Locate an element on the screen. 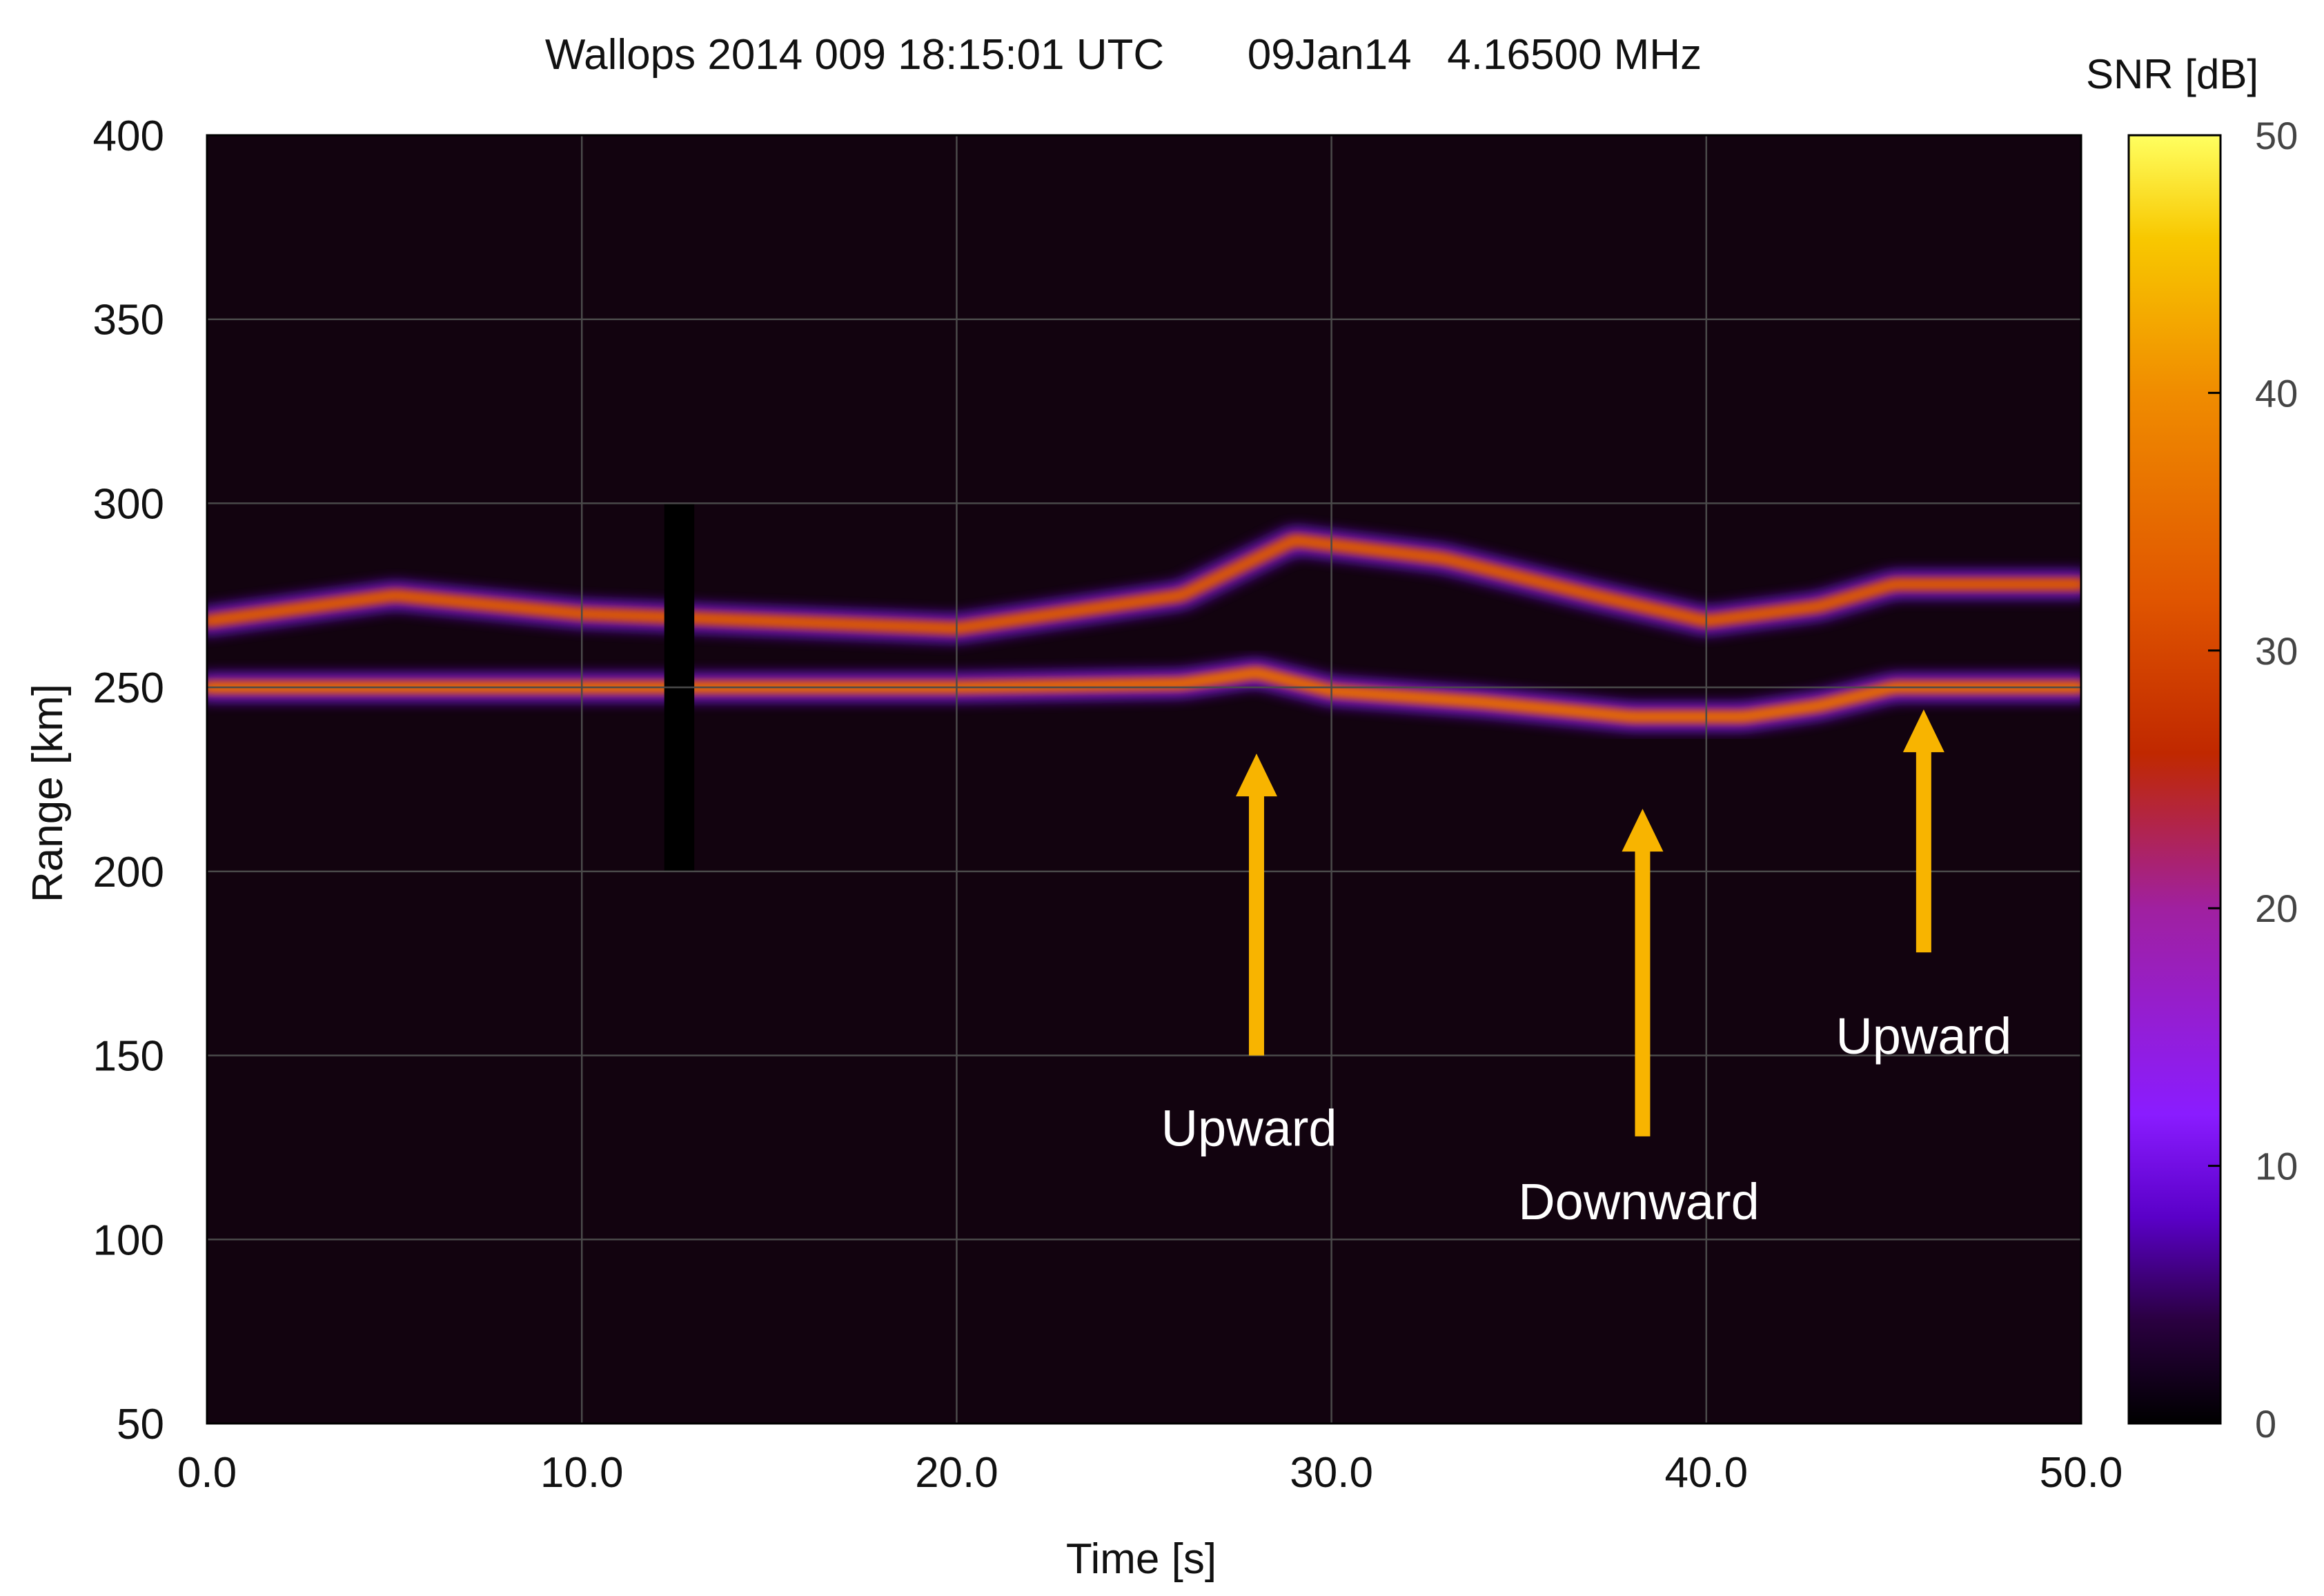  y-tick-label: 250 is located at coordinates (128, 688).